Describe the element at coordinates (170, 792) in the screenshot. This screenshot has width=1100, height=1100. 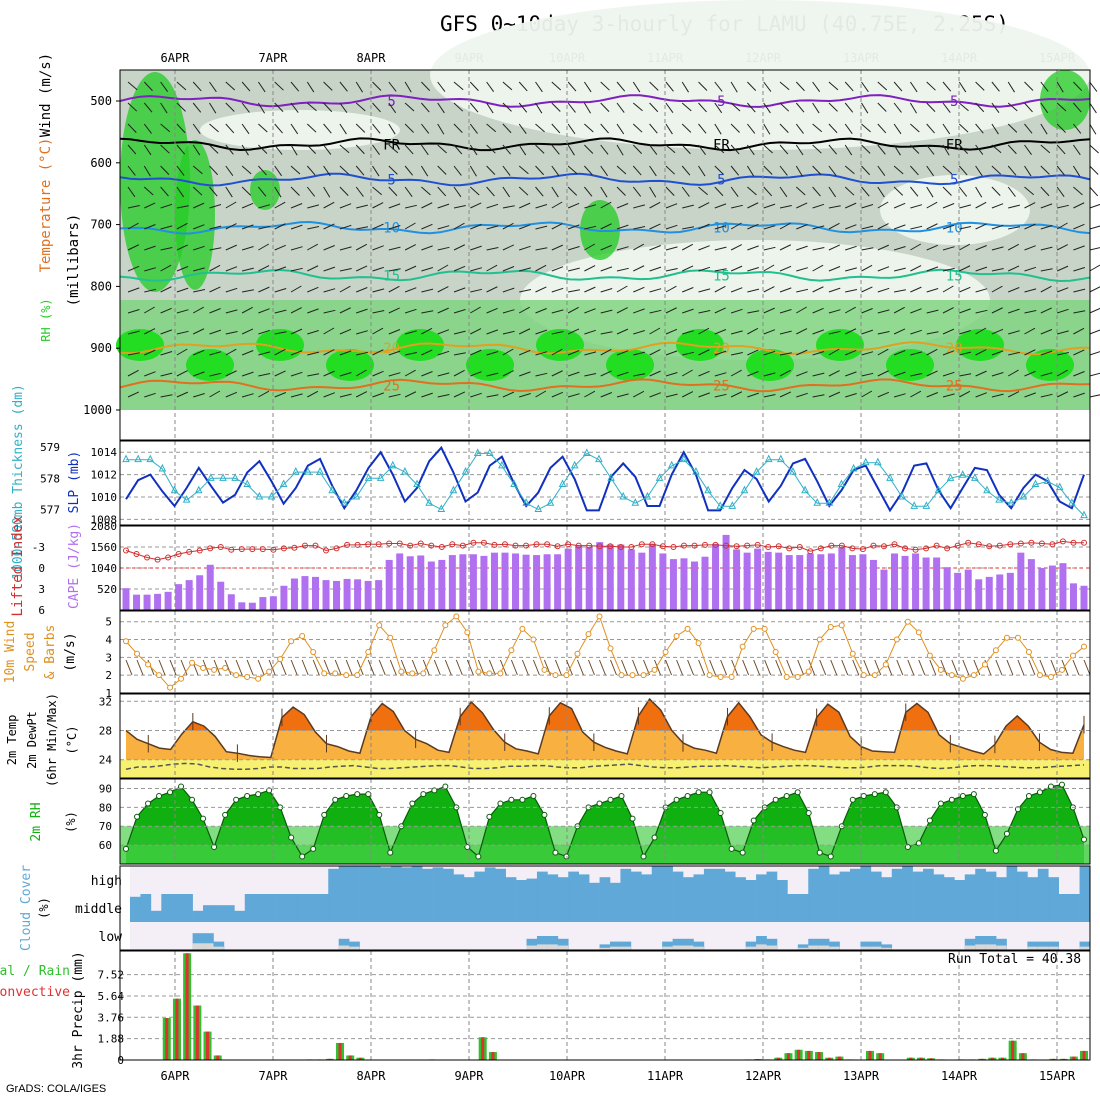
I see `rh-point` at that location.